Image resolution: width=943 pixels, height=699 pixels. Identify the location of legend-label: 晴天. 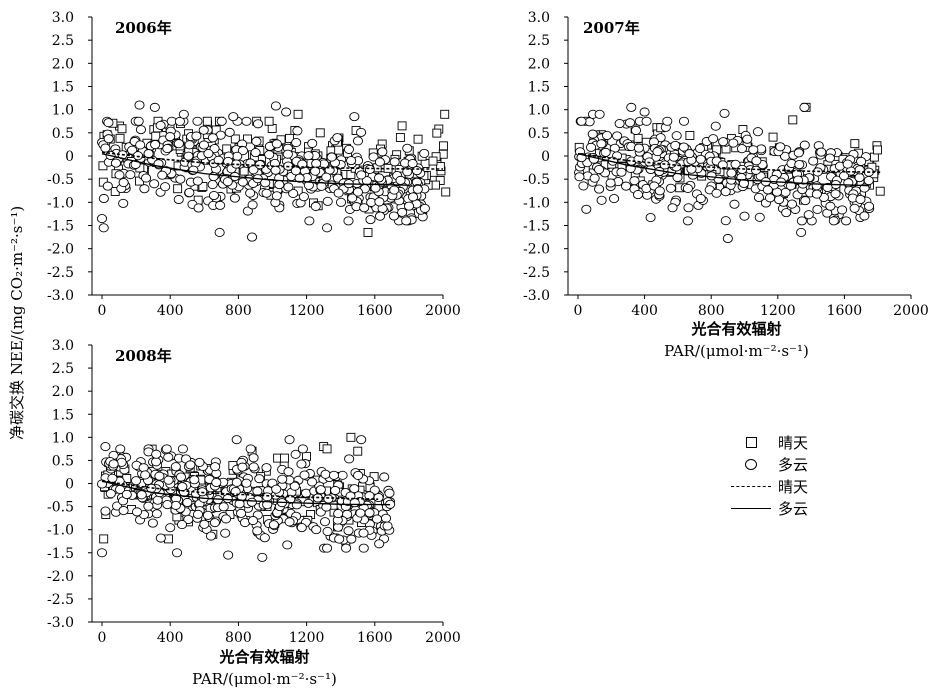
(793, 442).